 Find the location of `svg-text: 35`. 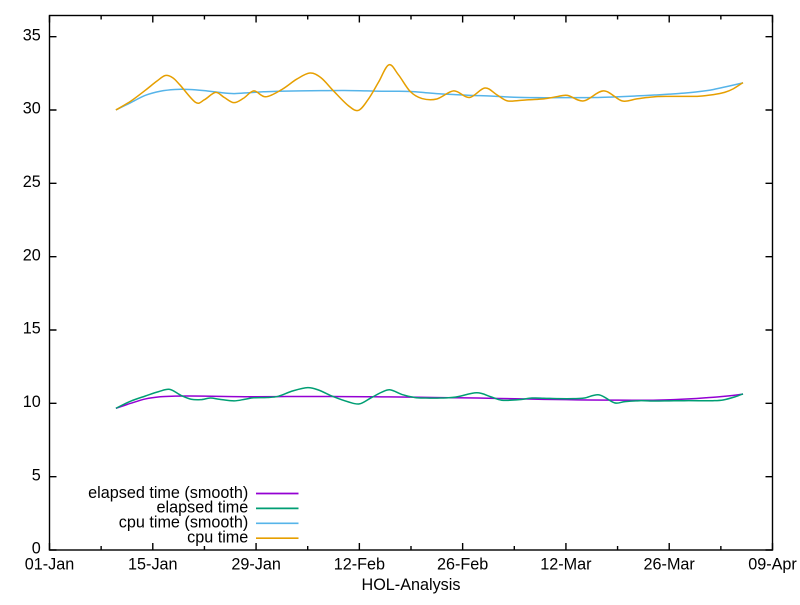

svg-text: 35 is located at coordinates (32, 35).